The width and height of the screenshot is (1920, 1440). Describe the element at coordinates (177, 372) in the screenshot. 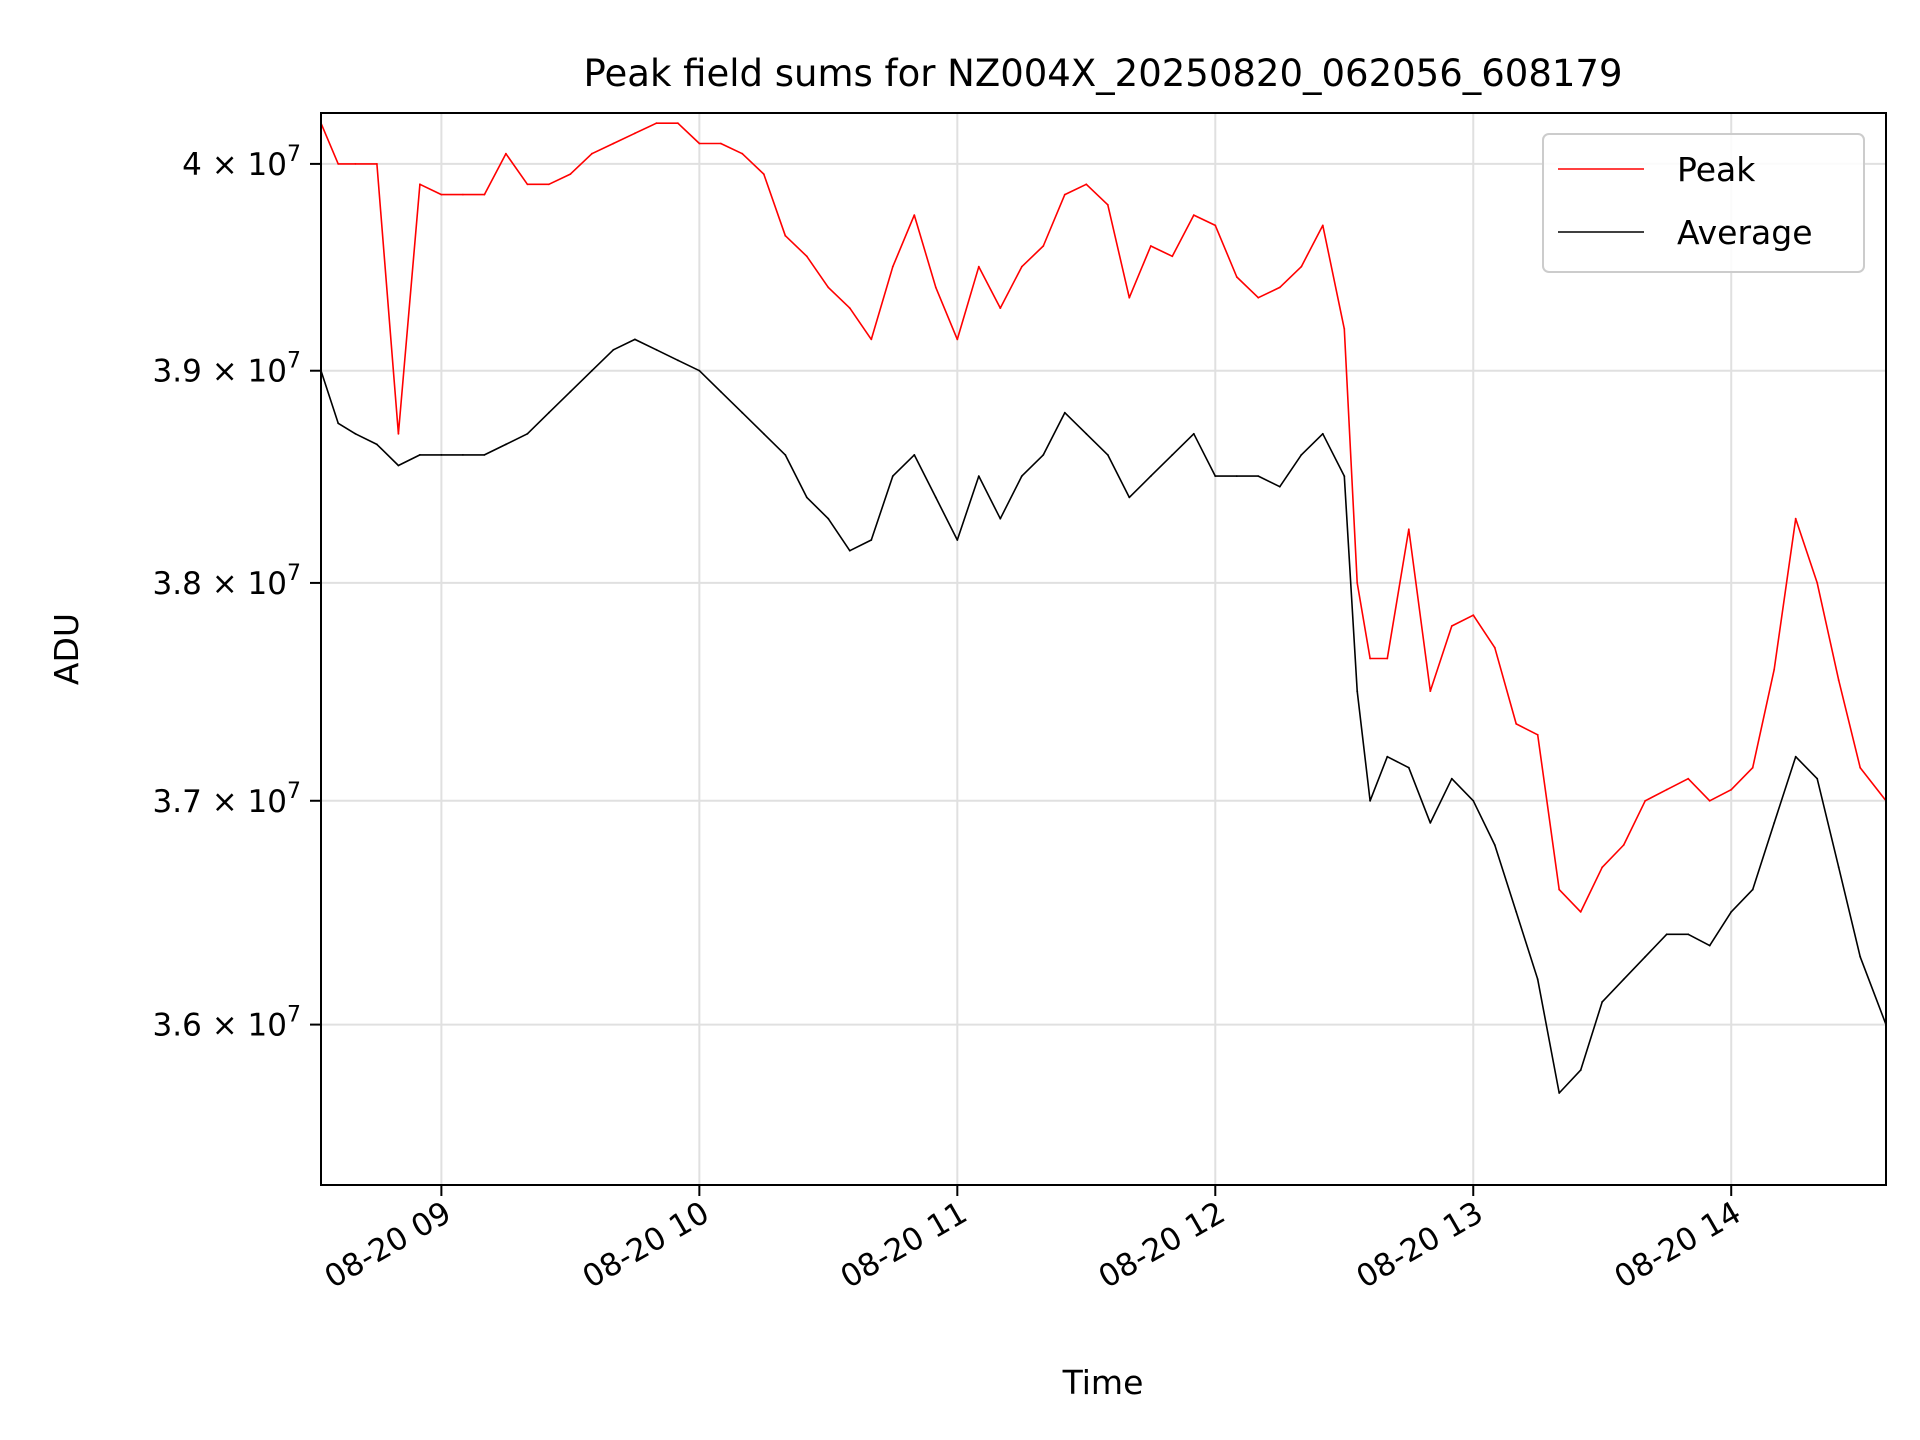

I see `y-tick-mantissa: 3.9` at that location.